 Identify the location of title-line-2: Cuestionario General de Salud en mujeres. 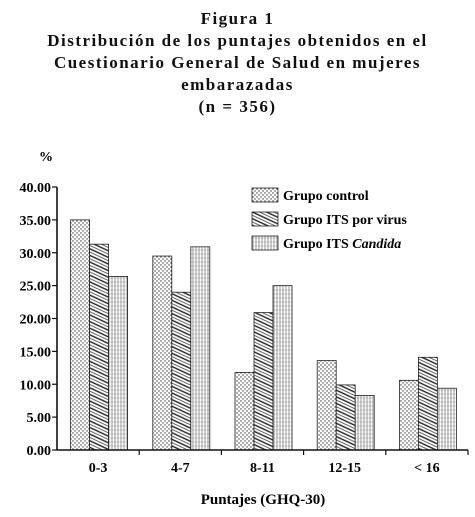
(237, 62).